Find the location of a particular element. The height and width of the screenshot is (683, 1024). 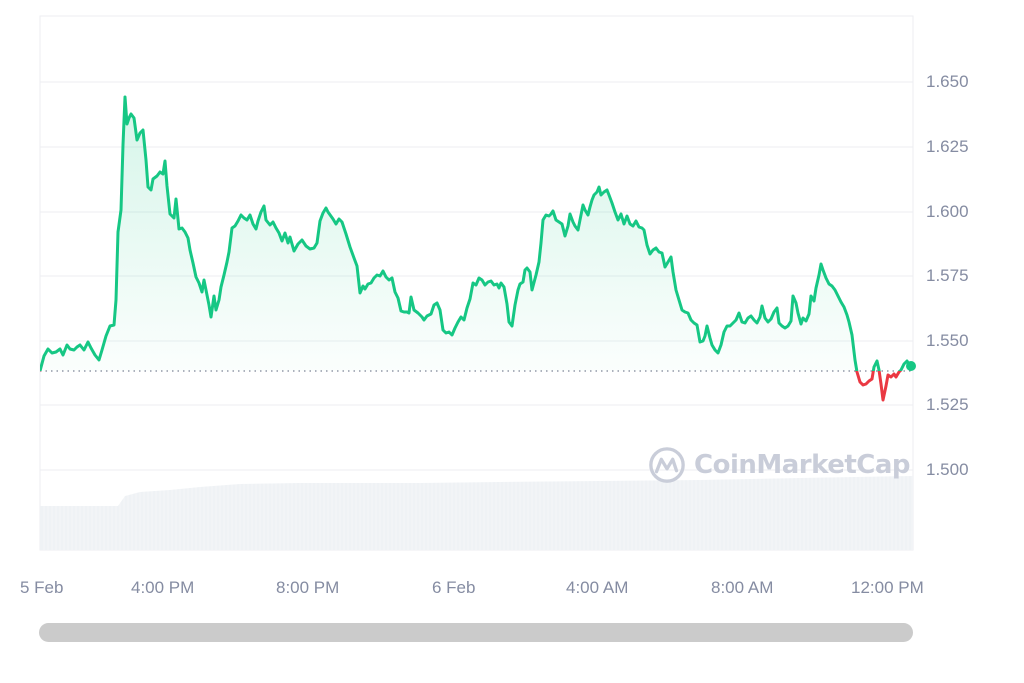

y-tick-label: 1.525 is located at coordinates (947, 404).